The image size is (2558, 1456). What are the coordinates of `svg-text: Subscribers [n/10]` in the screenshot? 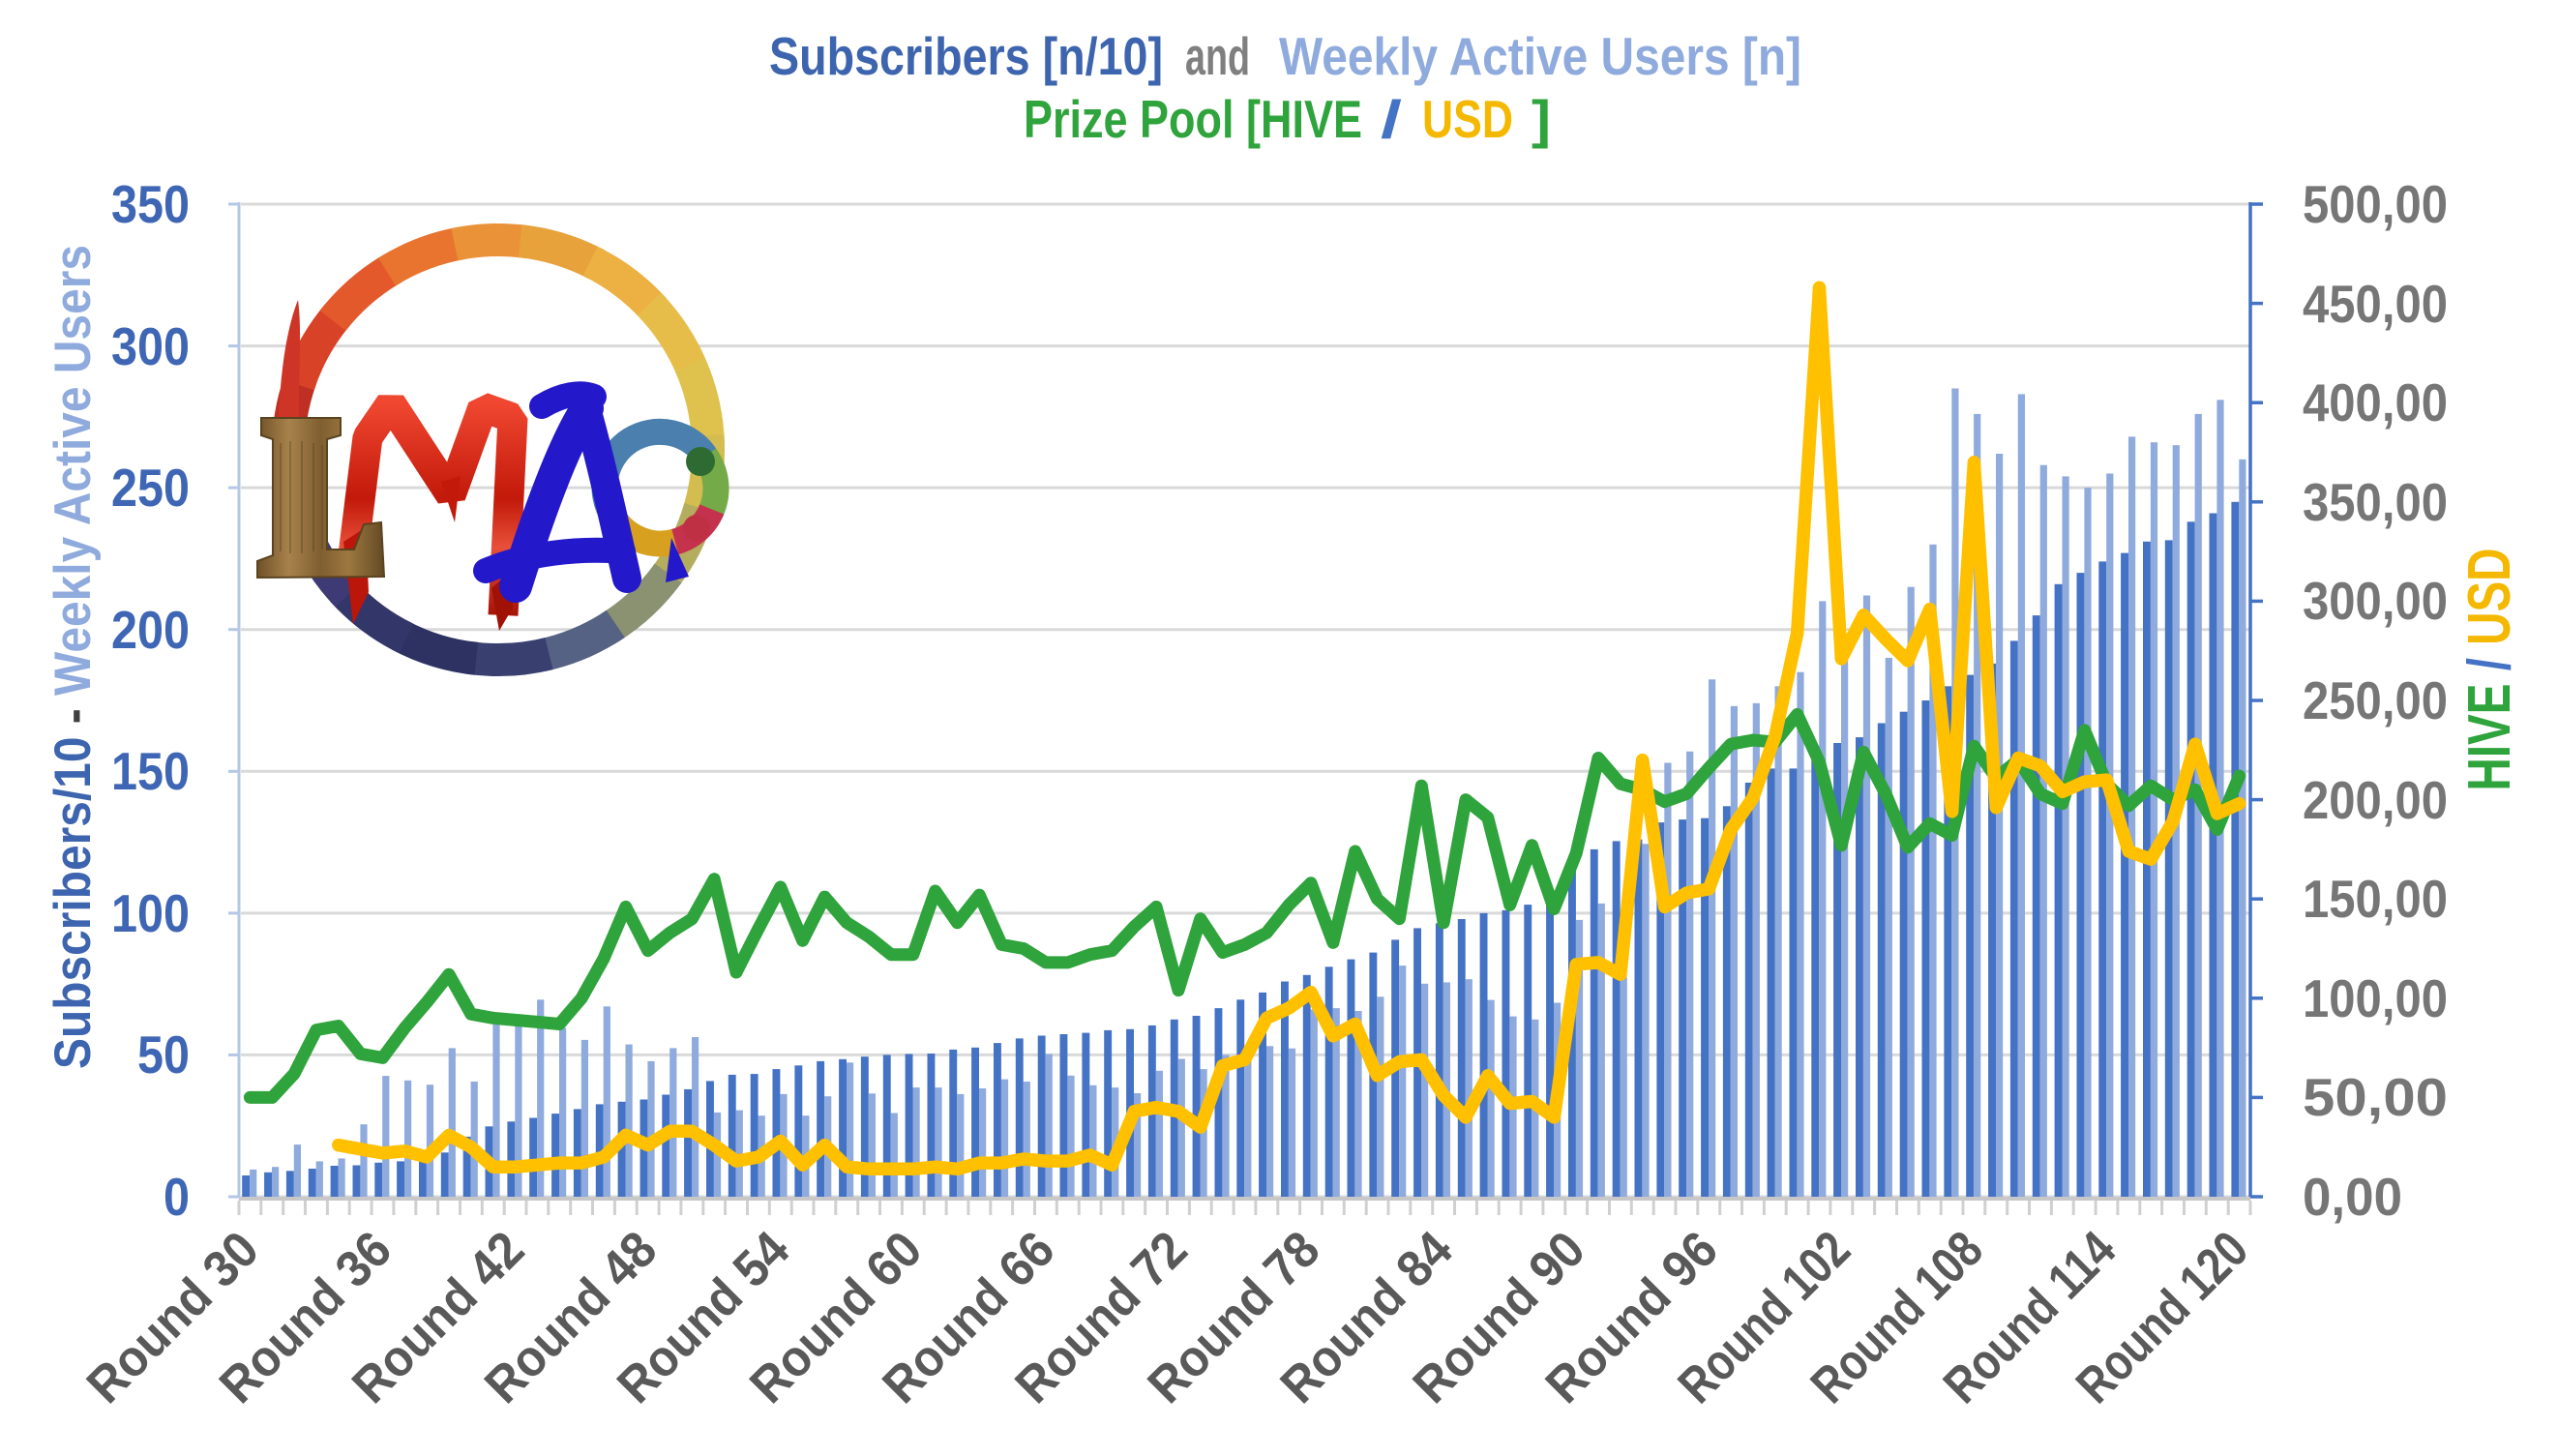 It's located at (966, 56).